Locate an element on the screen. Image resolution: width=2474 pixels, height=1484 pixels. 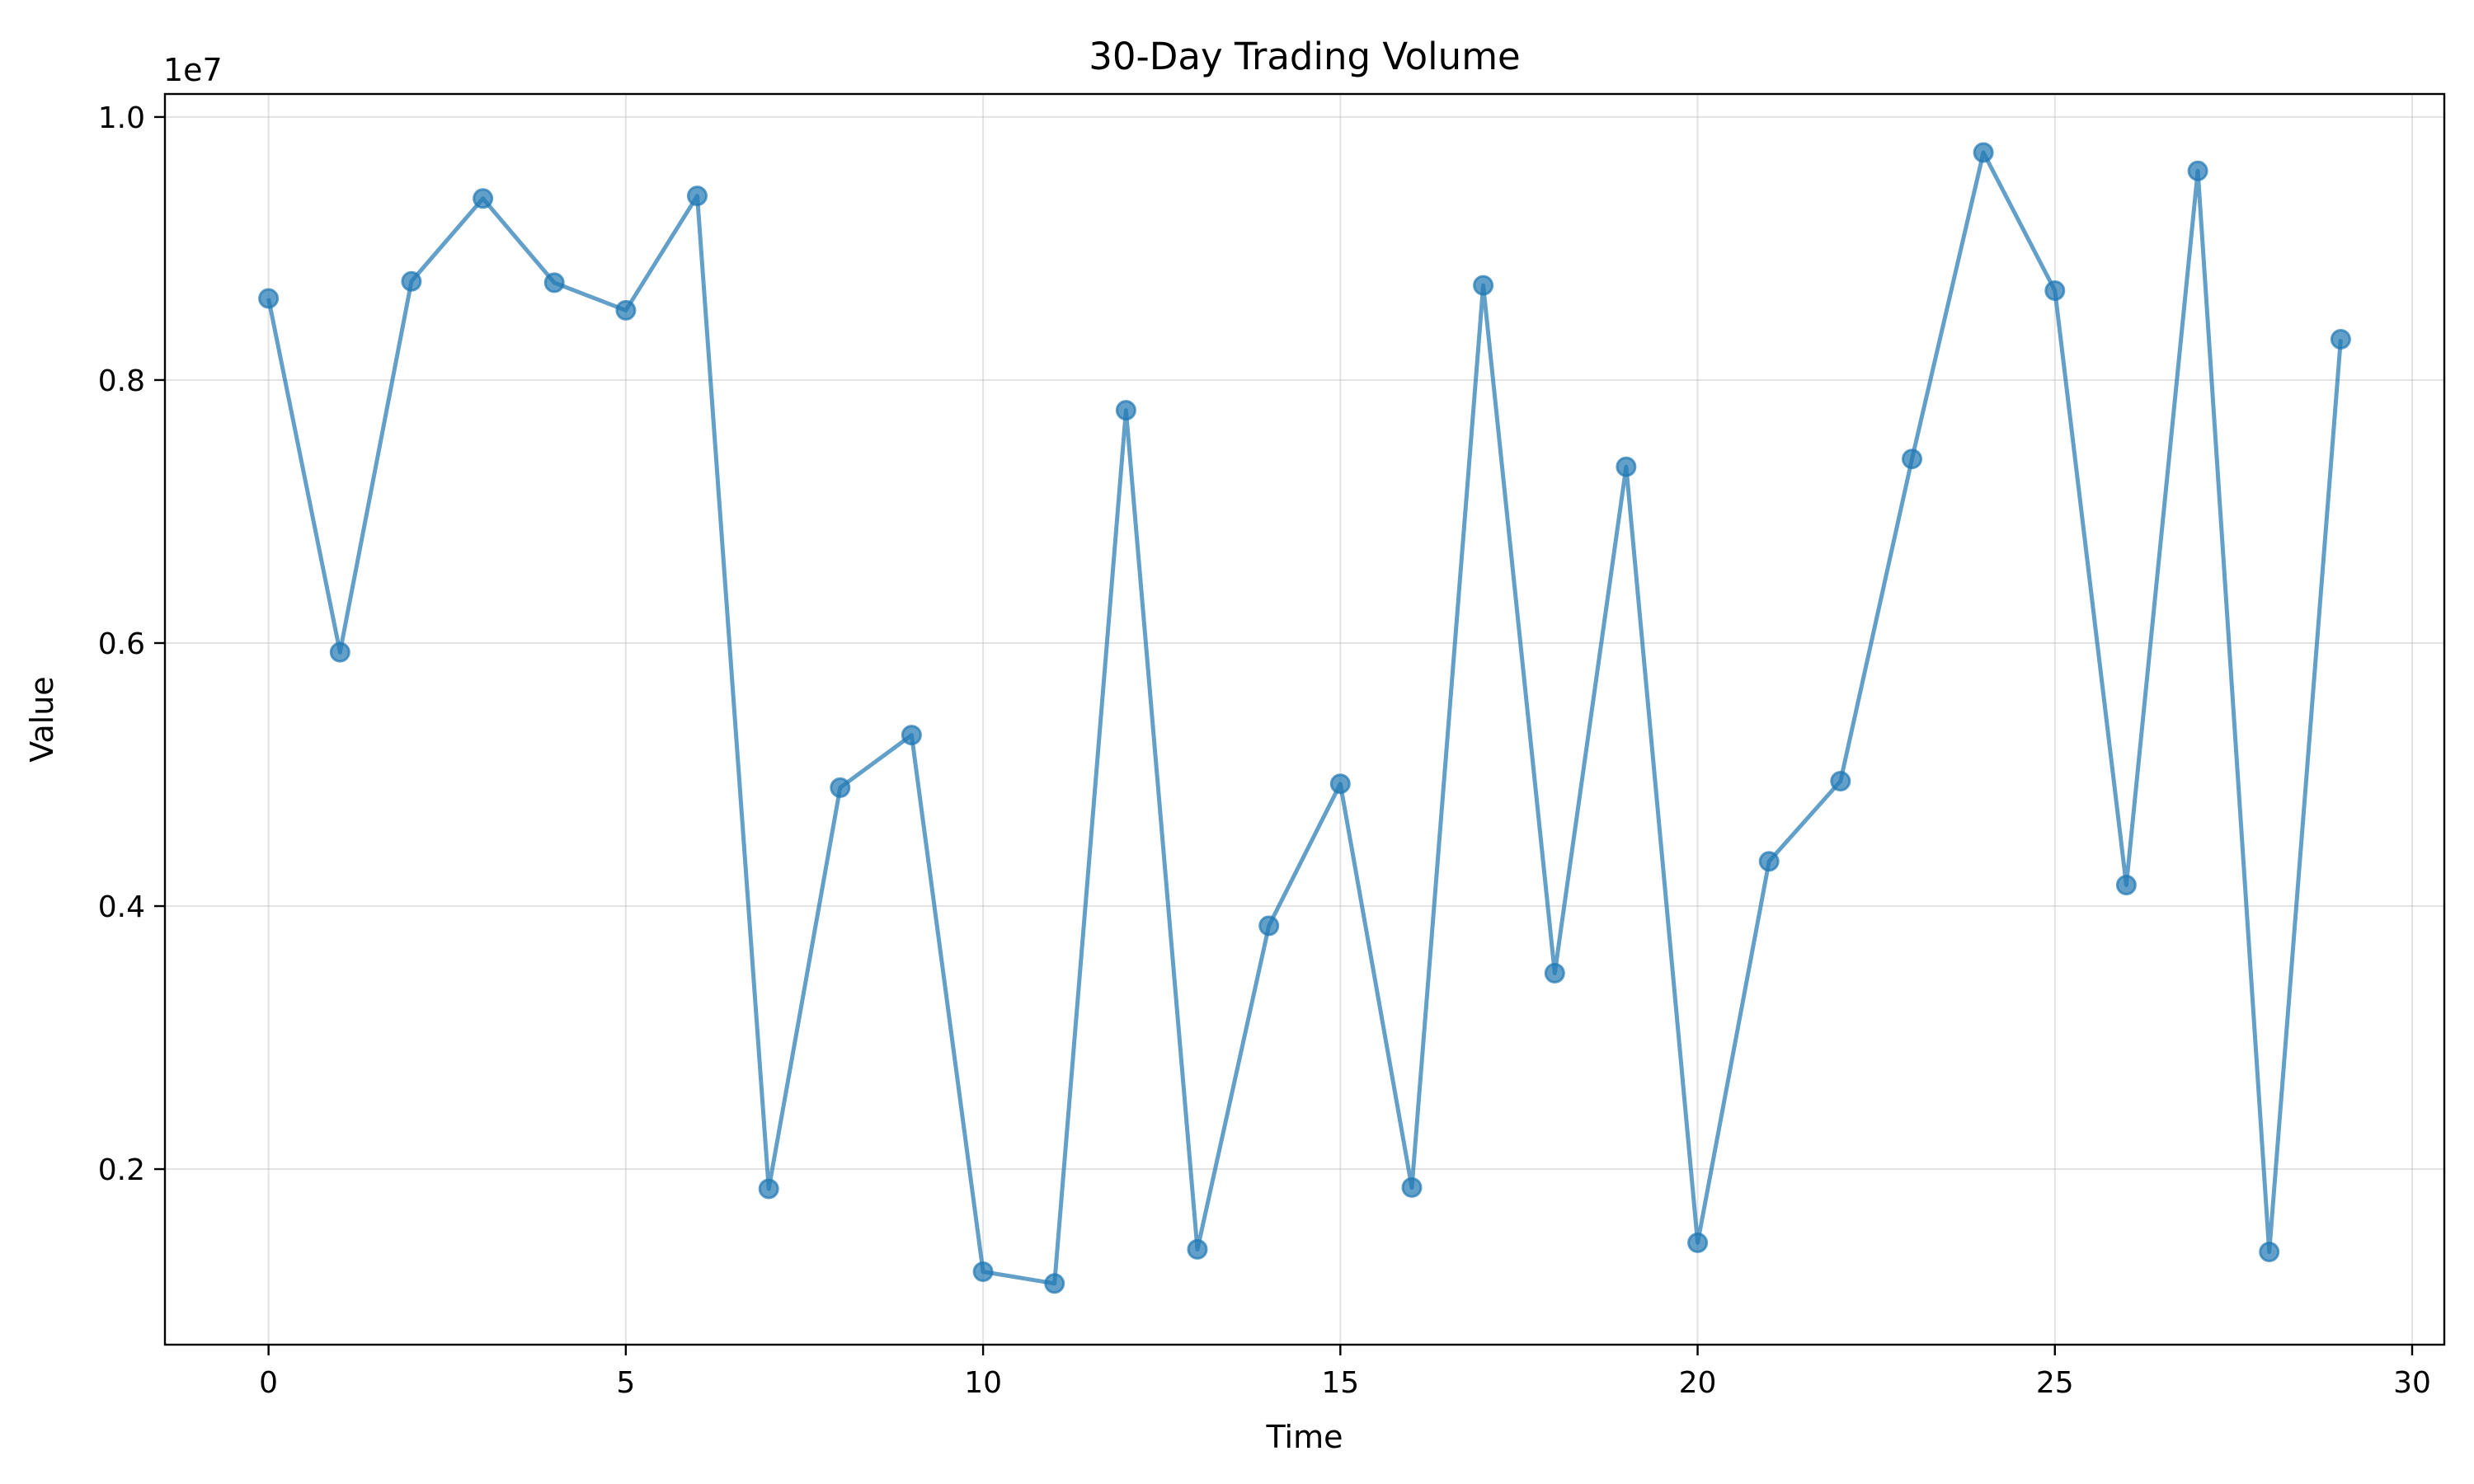
y-tick-label: 0.8 is located at coordinates (121, 381).